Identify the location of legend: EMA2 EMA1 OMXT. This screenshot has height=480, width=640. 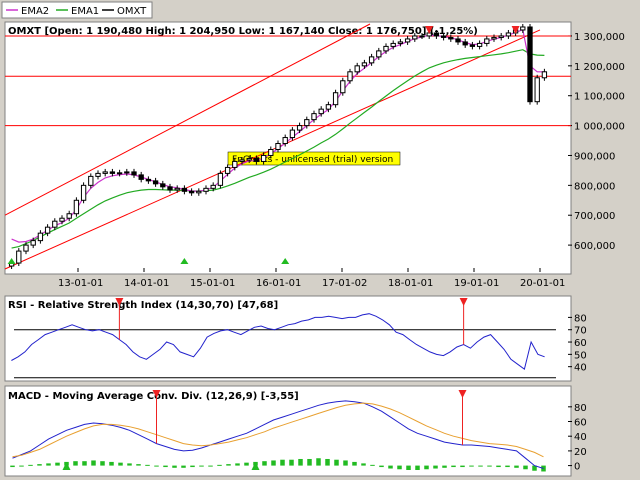
(77, 10).